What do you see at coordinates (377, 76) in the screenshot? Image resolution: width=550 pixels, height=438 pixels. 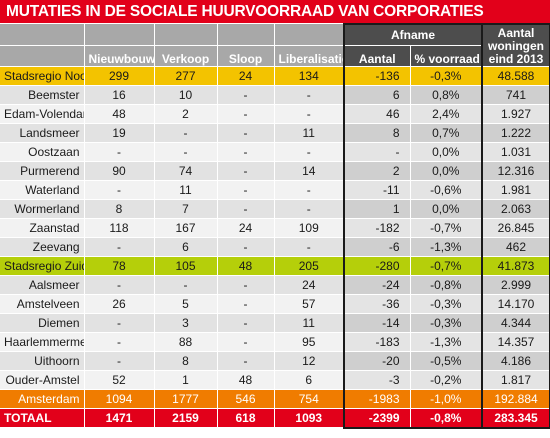 I see `cell-afname-aantal: -136` at bounding box center [377, 76].